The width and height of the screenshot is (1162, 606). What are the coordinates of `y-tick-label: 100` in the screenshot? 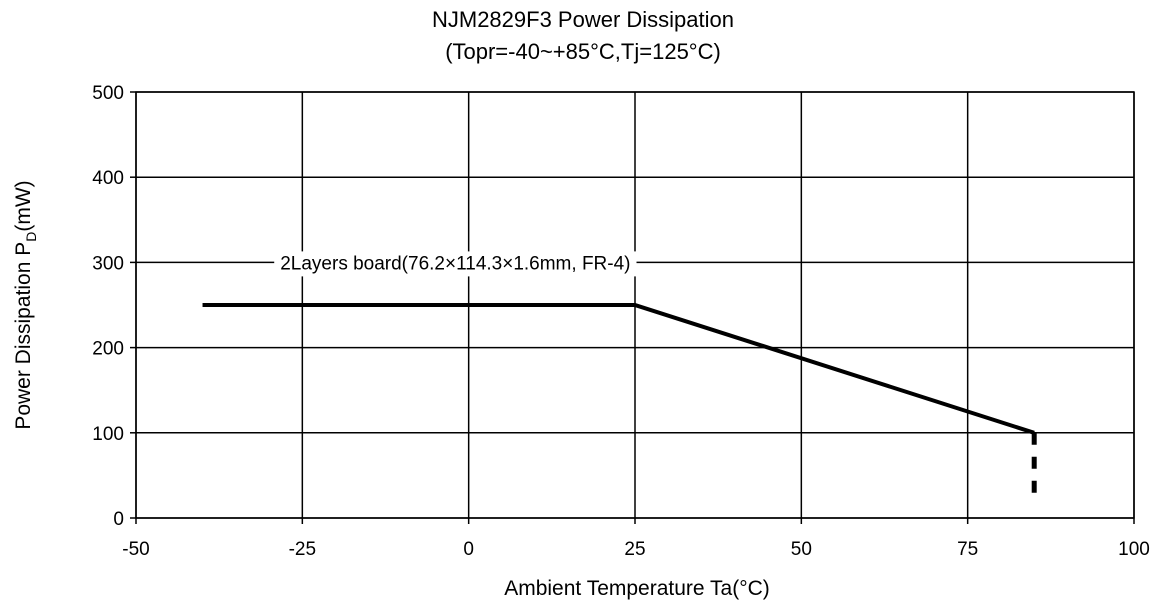 It's located at (108, 434).